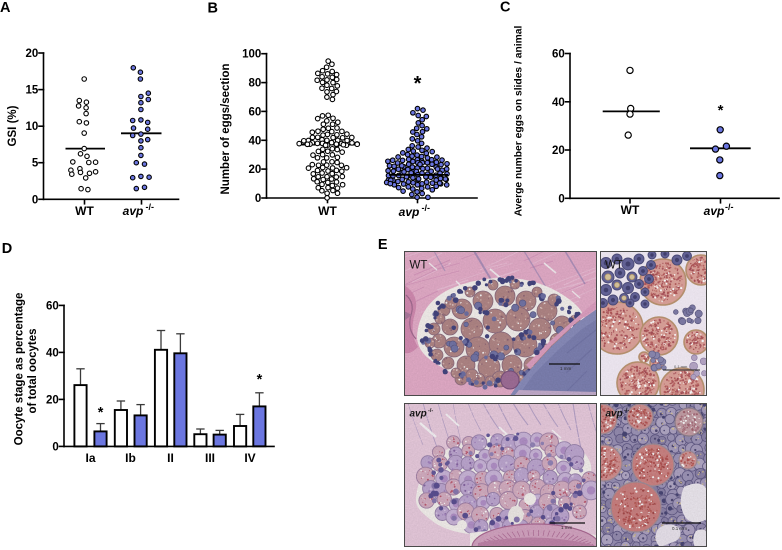  What do you see at coordinates (251, 55) in the screenshot?
I see `svg-text: 100` at bounding box center [251, 55].